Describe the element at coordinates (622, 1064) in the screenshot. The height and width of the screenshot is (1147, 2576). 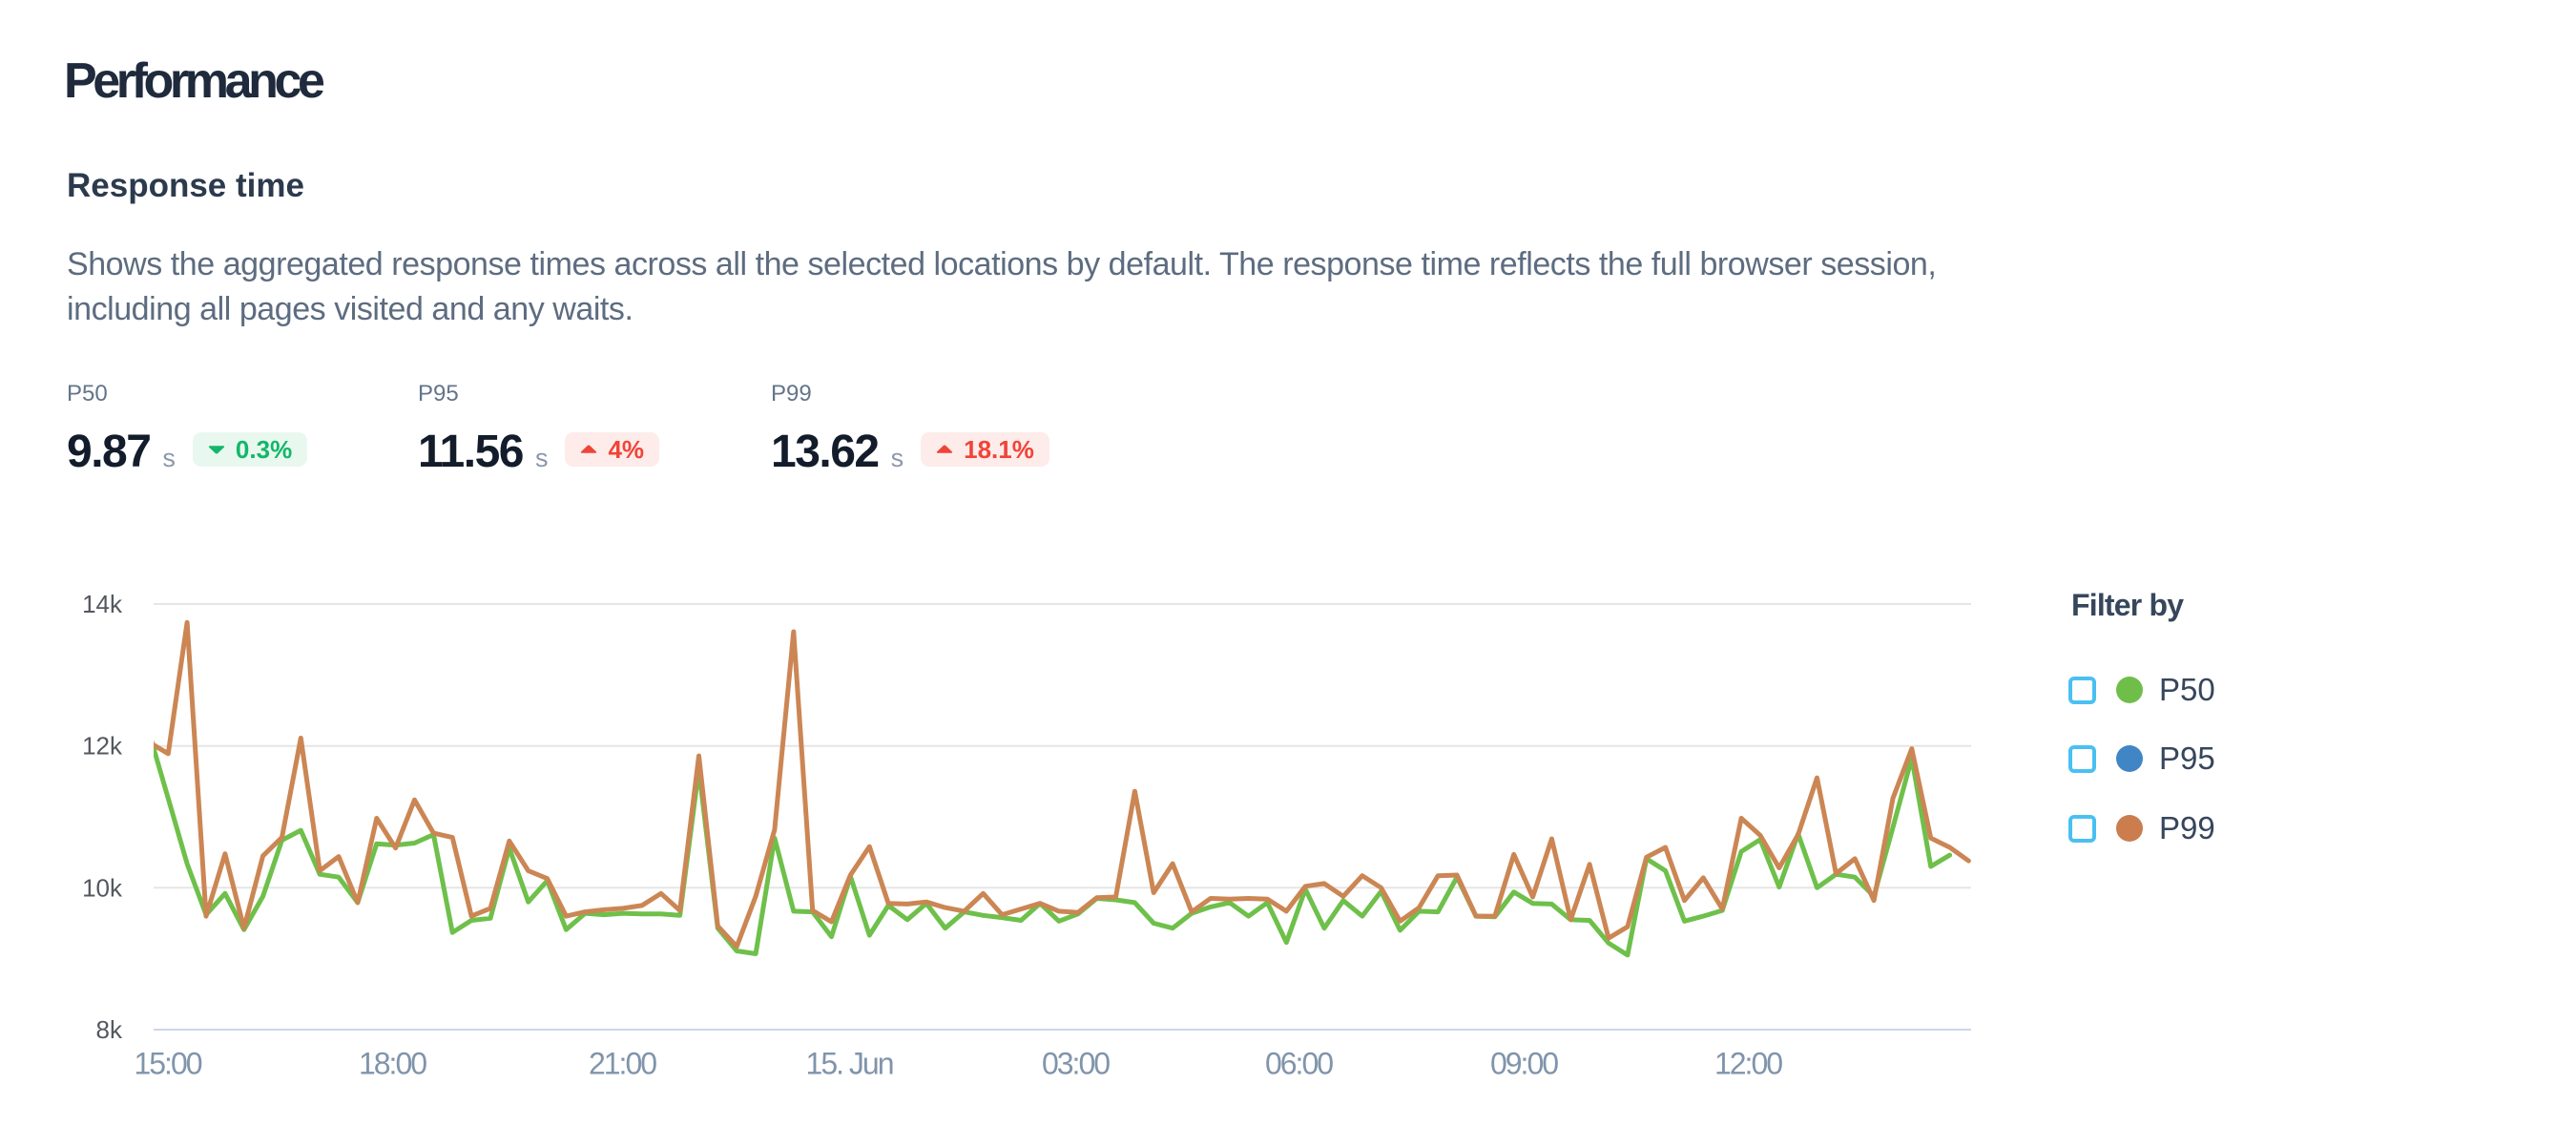
I see `svg-text: 21:00` at that location.